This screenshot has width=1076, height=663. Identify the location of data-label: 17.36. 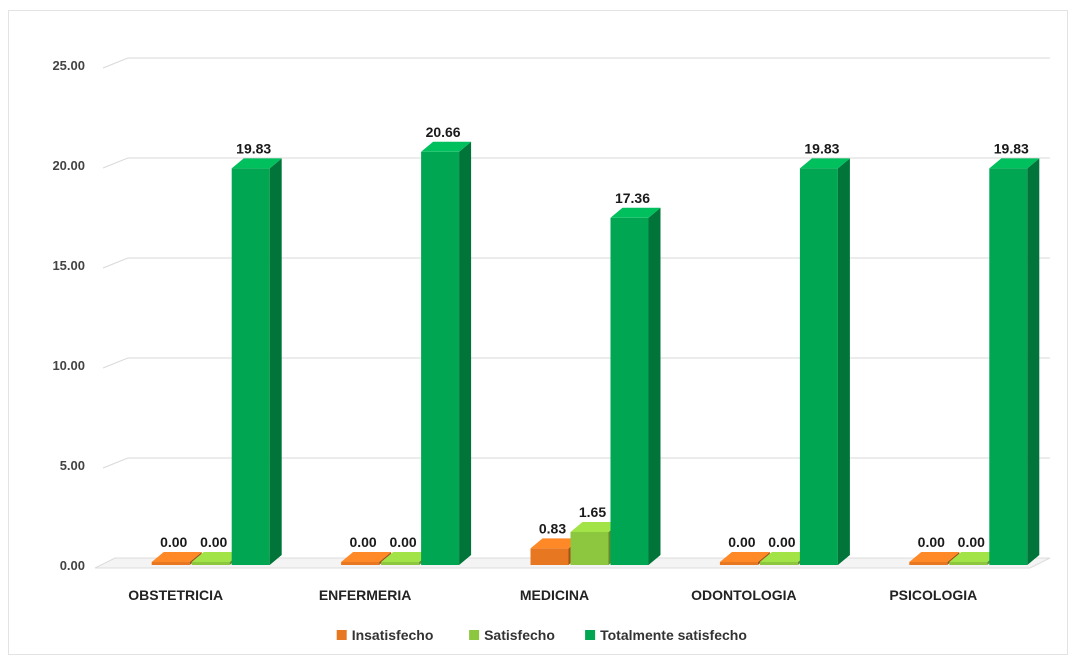
(632, 198).